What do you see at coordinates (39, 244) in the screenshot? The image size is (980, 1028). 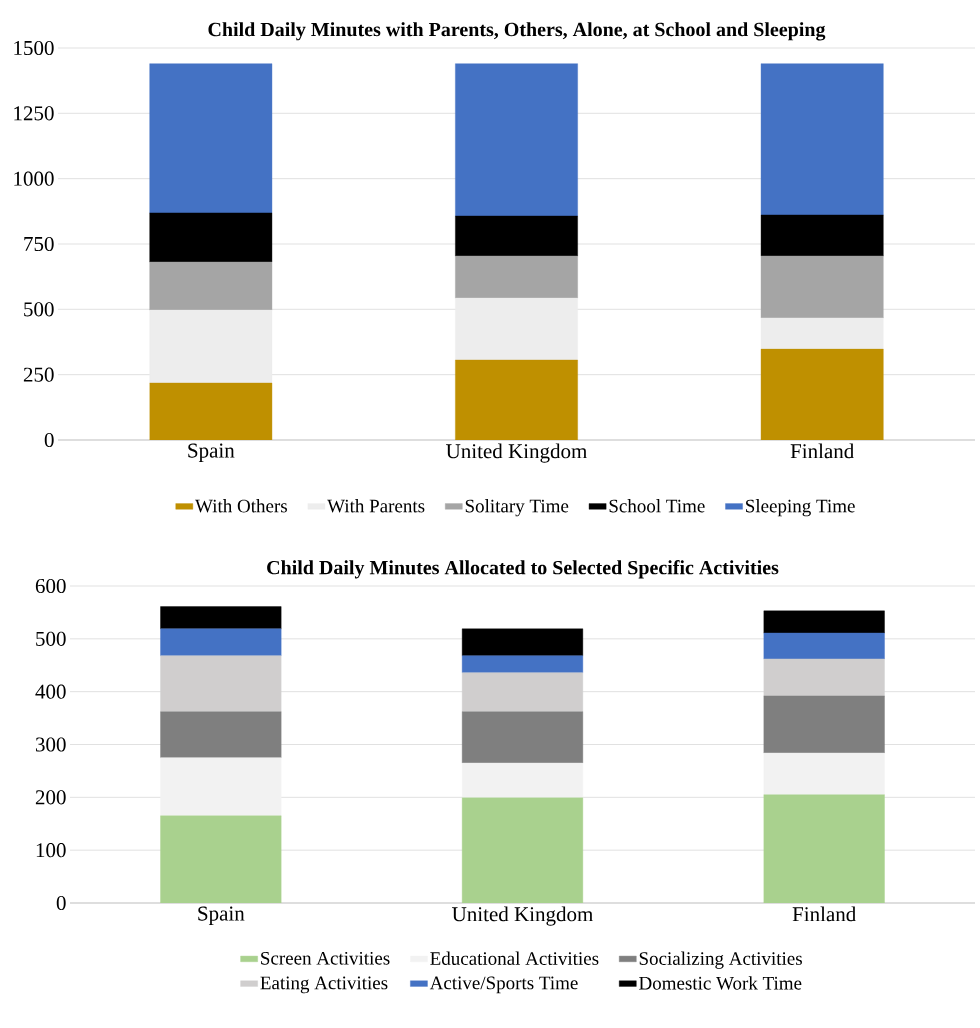 I see `y-tick-label: 750` at bounding box center [39, 244].